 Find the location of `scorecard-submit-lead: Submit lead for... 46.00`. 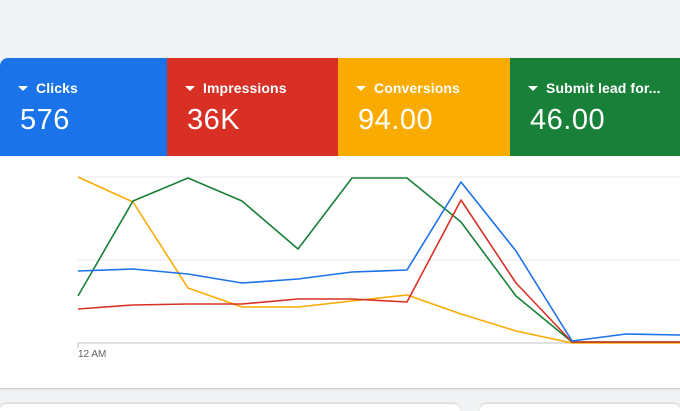

scorecard-submit-lead: Submit lead for... 46.00 is located at coordinates (595, 107).